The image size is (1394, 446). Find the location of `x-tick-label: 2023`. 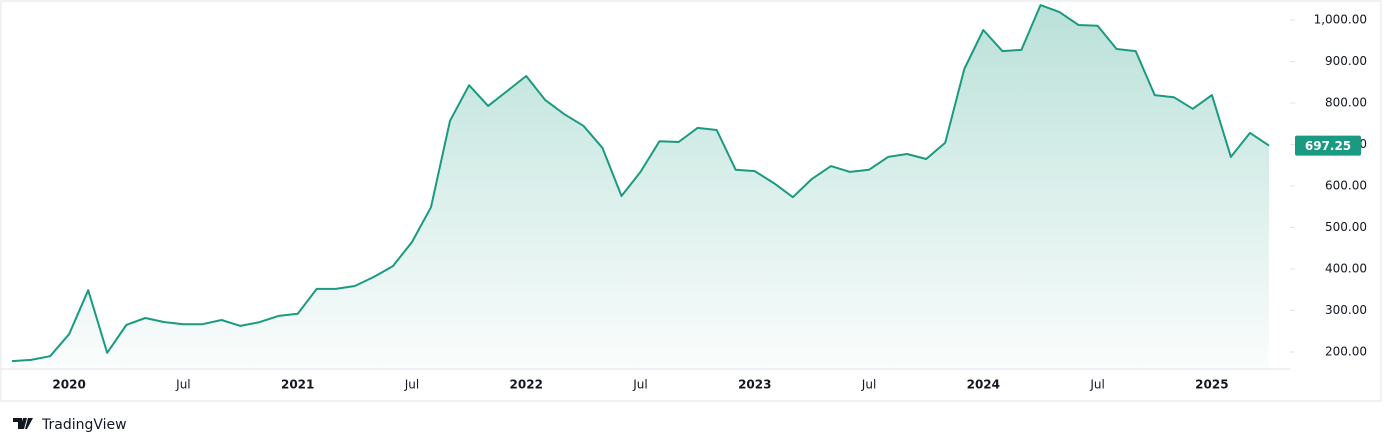

x-tick-label: 2023 is located at coordinates (754, 385).